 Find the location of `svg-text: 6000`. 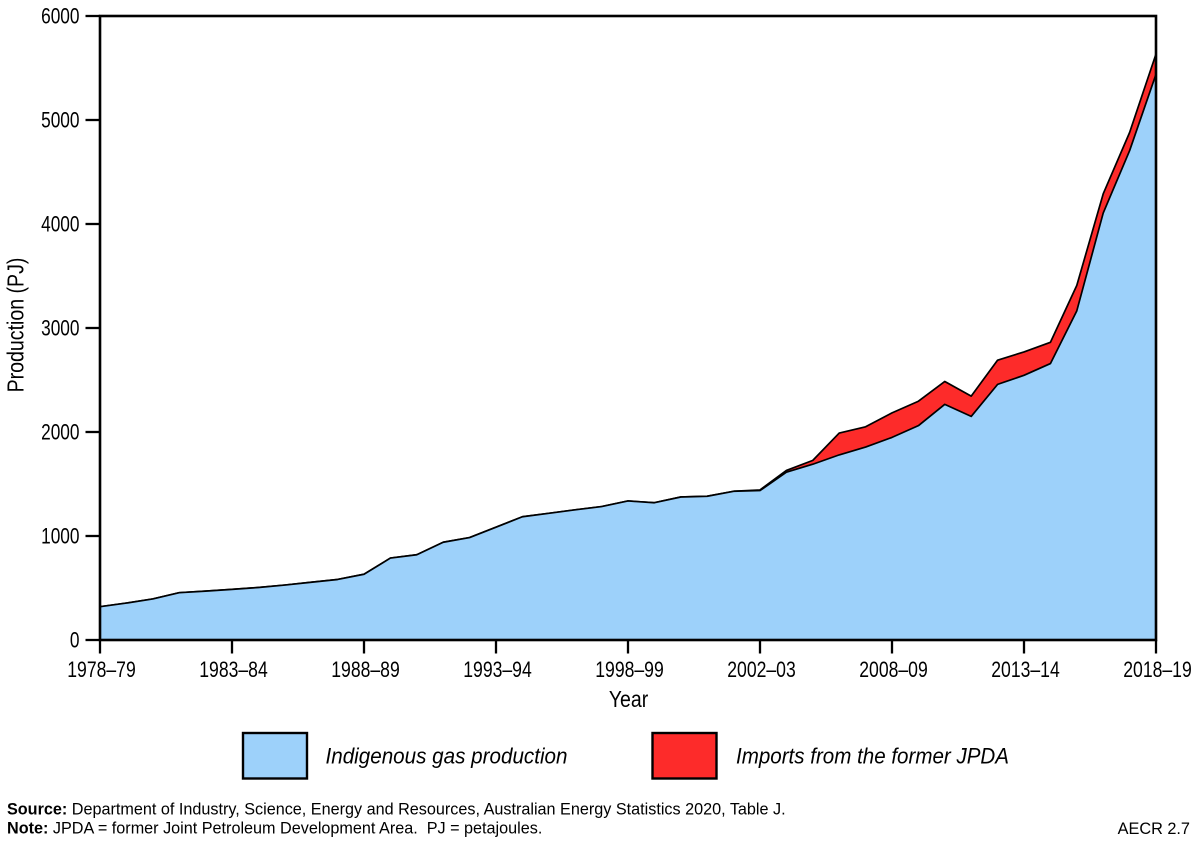

svg-text: 6000 is located at coordinates (60, 17).